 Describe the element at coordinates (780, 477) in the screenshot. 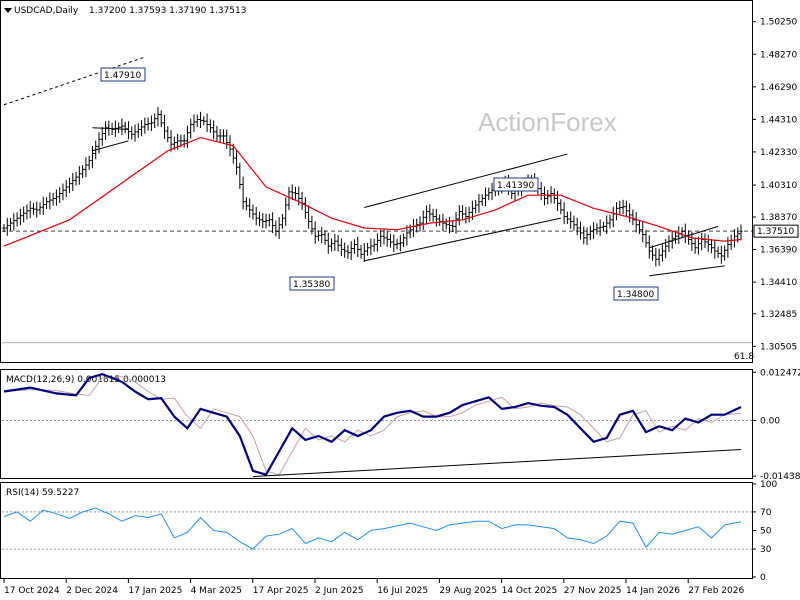

I see `macd-tick-label: -0.014389` at that location.